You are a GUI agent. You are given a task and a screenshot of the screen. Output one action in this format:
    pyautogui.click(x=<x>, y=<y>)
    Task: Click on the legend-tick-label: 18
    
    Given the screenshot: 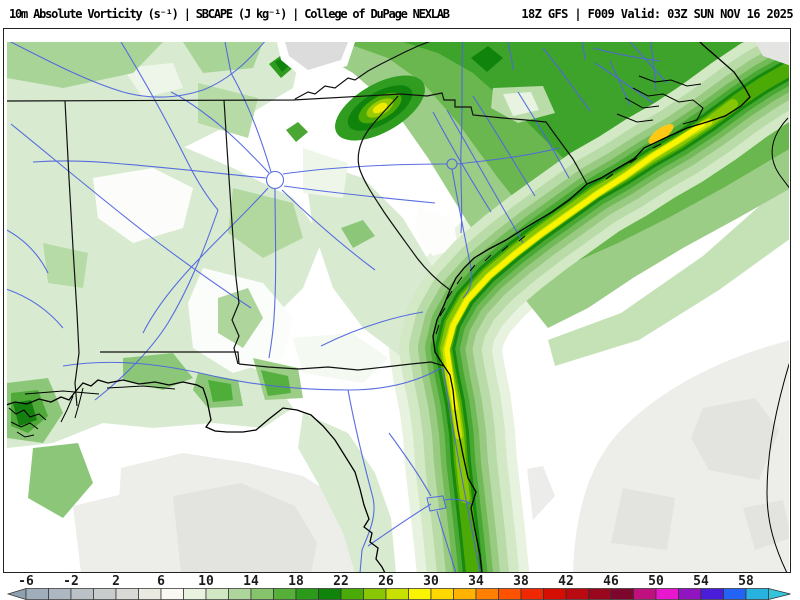 What is the action you would take?
    pyautogui.click(x=296, y=581)
    